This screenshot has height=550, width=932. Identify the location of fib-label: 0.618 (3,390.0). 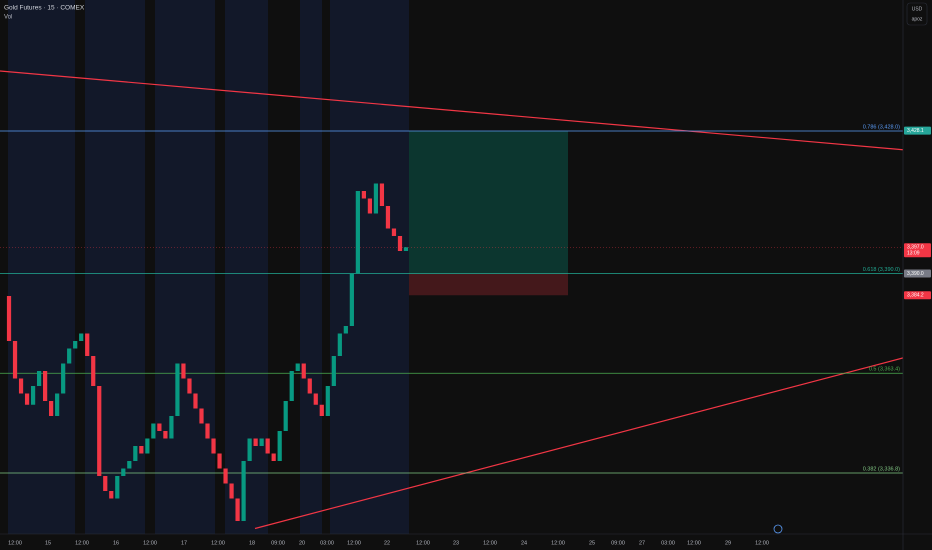
(881, 270).